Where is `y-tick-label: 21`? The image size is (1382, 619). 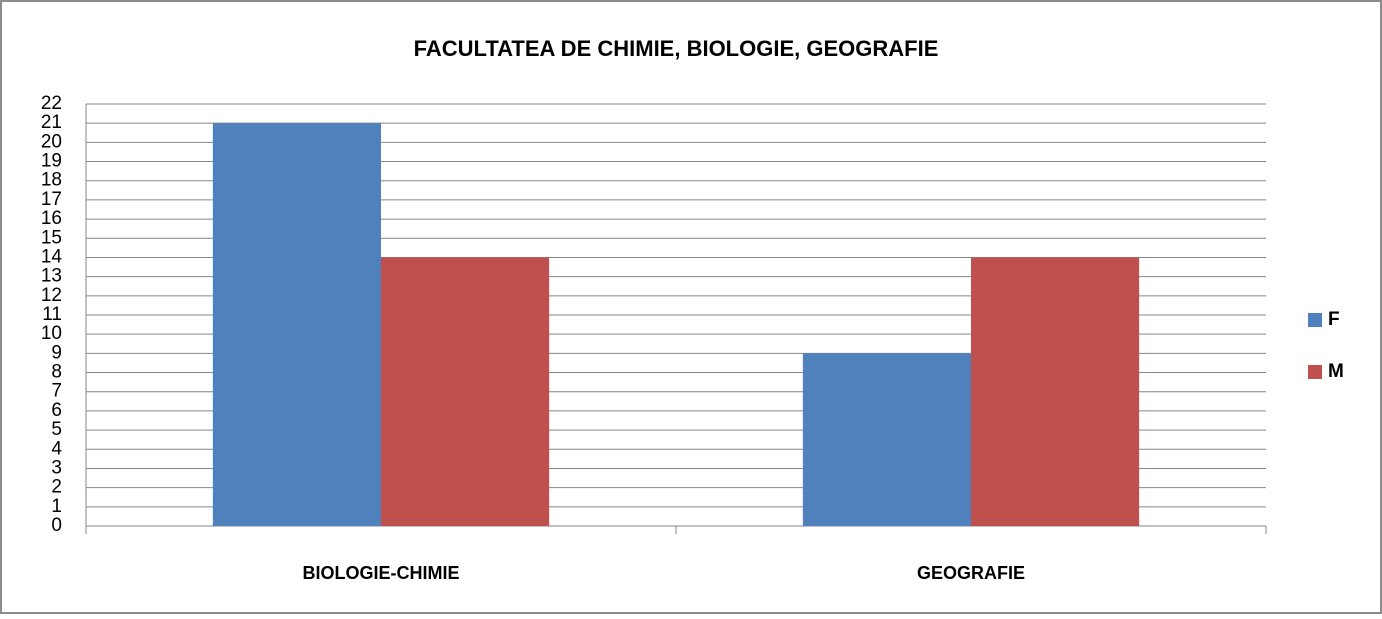 y-tick-label: 21 is located at coordinates (51, 122).